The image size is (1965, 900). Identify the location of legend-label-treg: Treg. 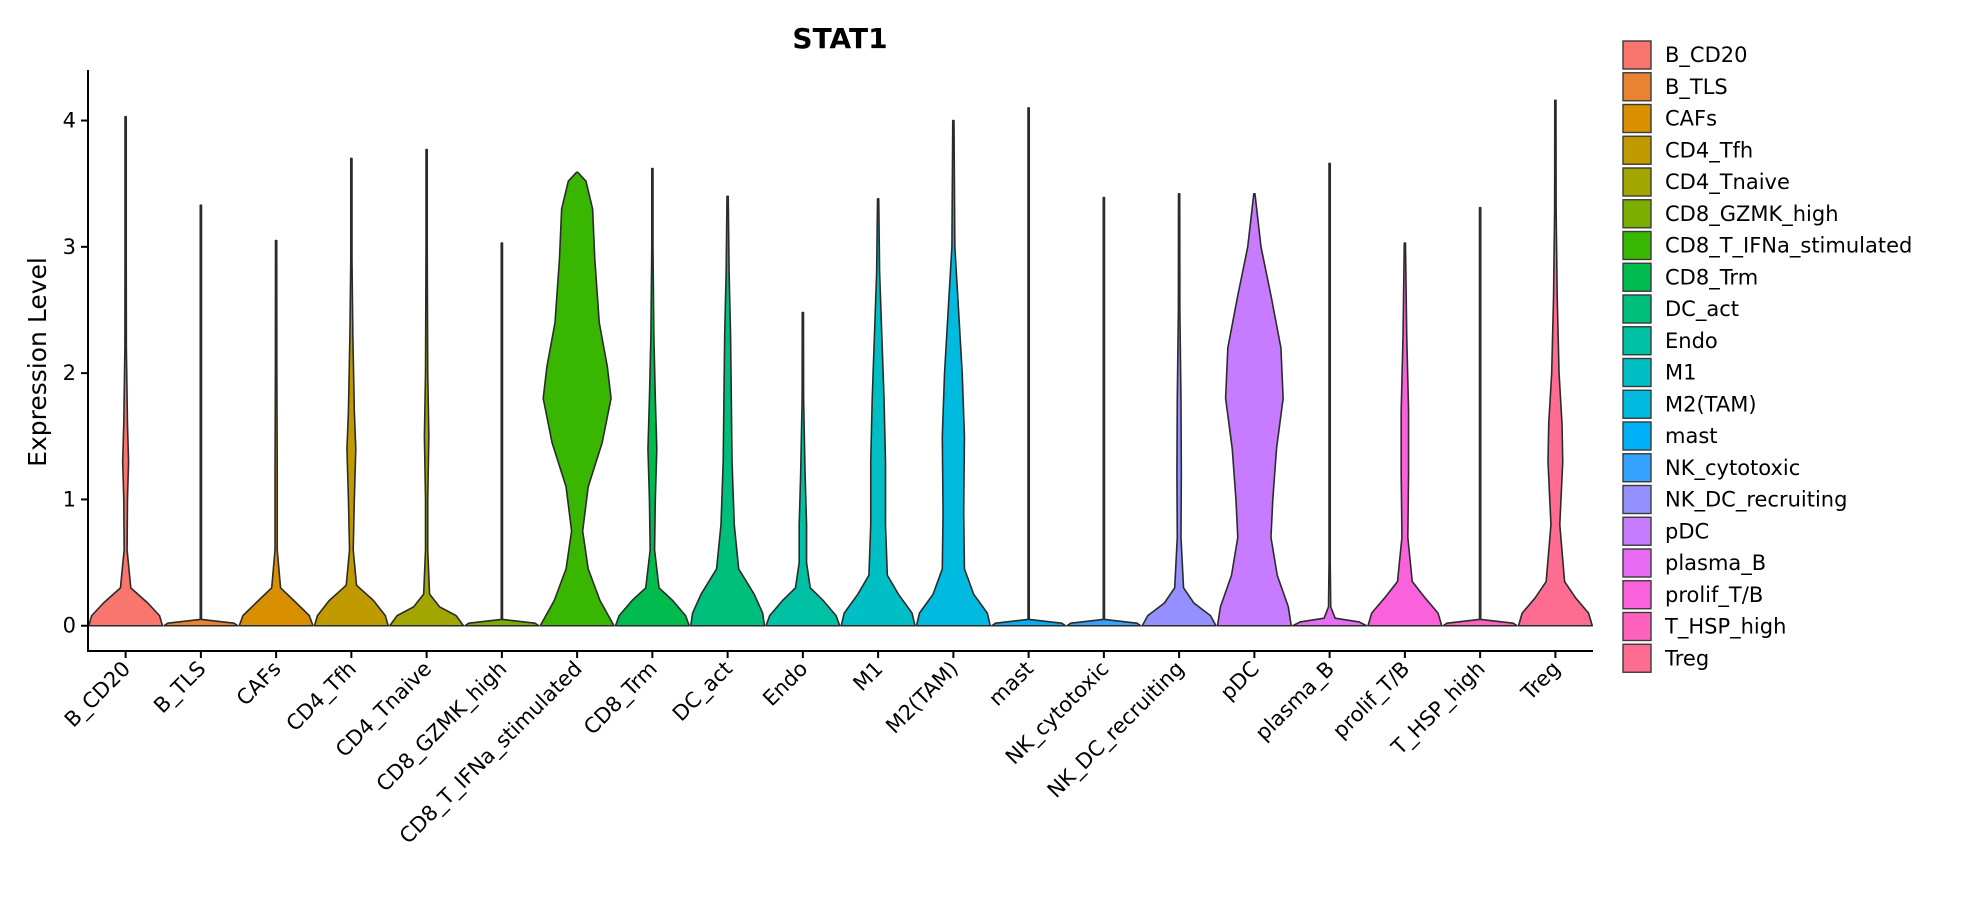
(1686, 658).